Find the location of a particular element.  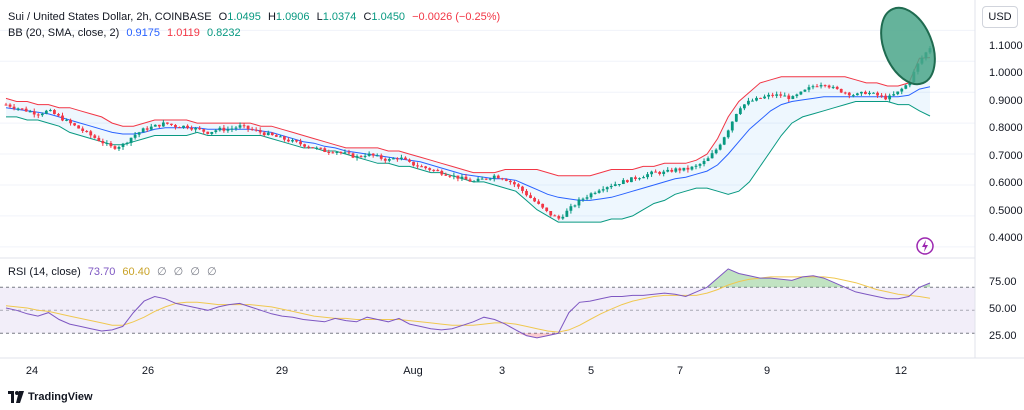

rsi-tick: 50.00 is located at coordinates (1003, 309).